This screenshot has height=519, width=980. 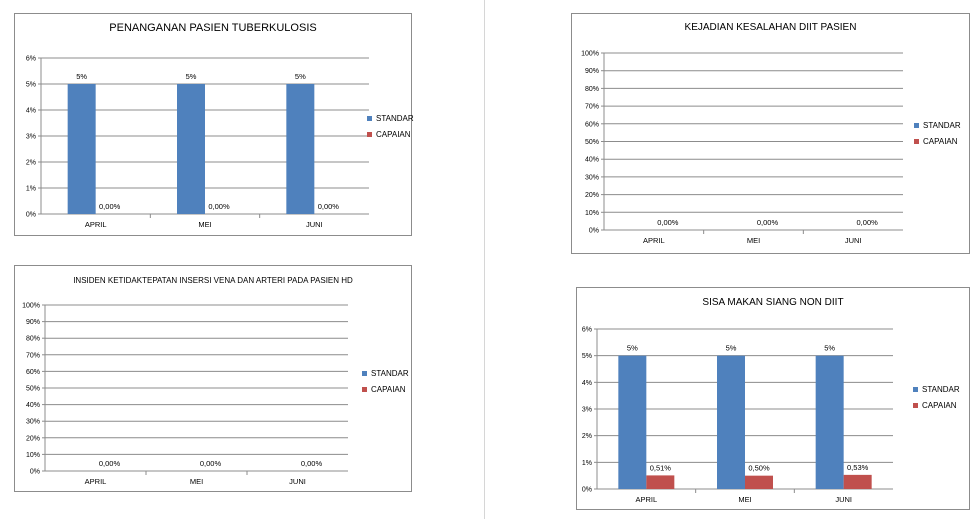 What do you see at coordinates (484, 259) in the screenshot?
I see `page-divider` at bounding box center [484, 259].